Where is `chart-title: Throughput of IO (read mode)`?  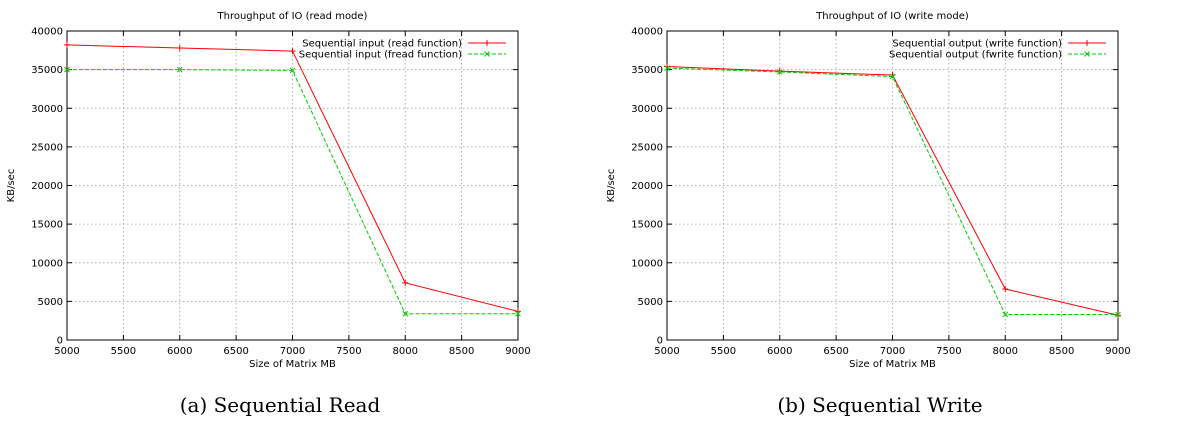 chart-title: Throughput of IO (read mode) is located at coordinates (292, 16).